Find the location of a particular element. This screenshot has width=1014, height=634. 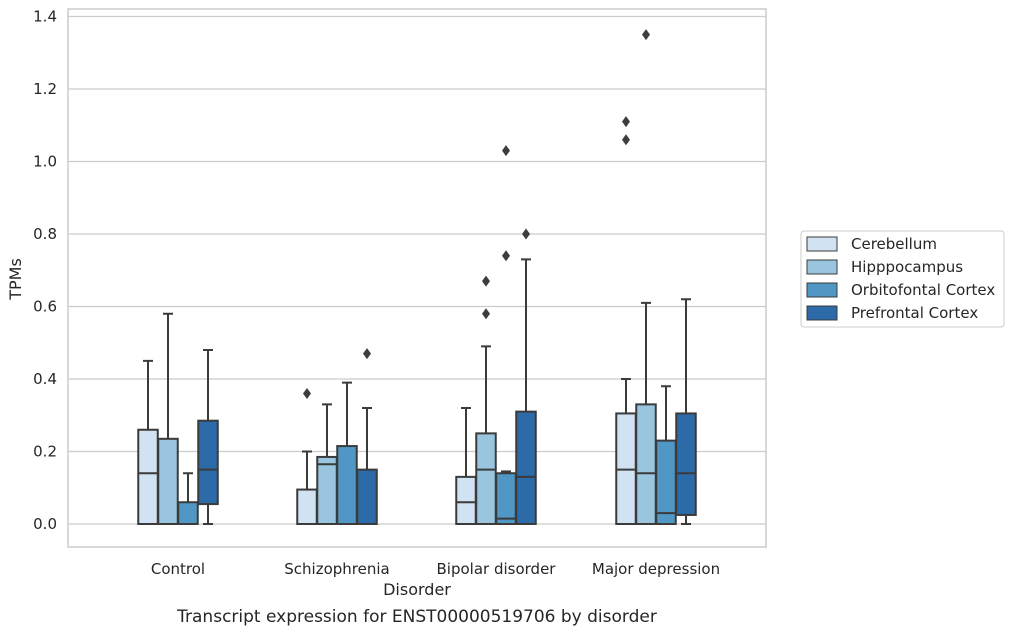

y-tick-label: 0.6 is located at coordinates (45, 307).